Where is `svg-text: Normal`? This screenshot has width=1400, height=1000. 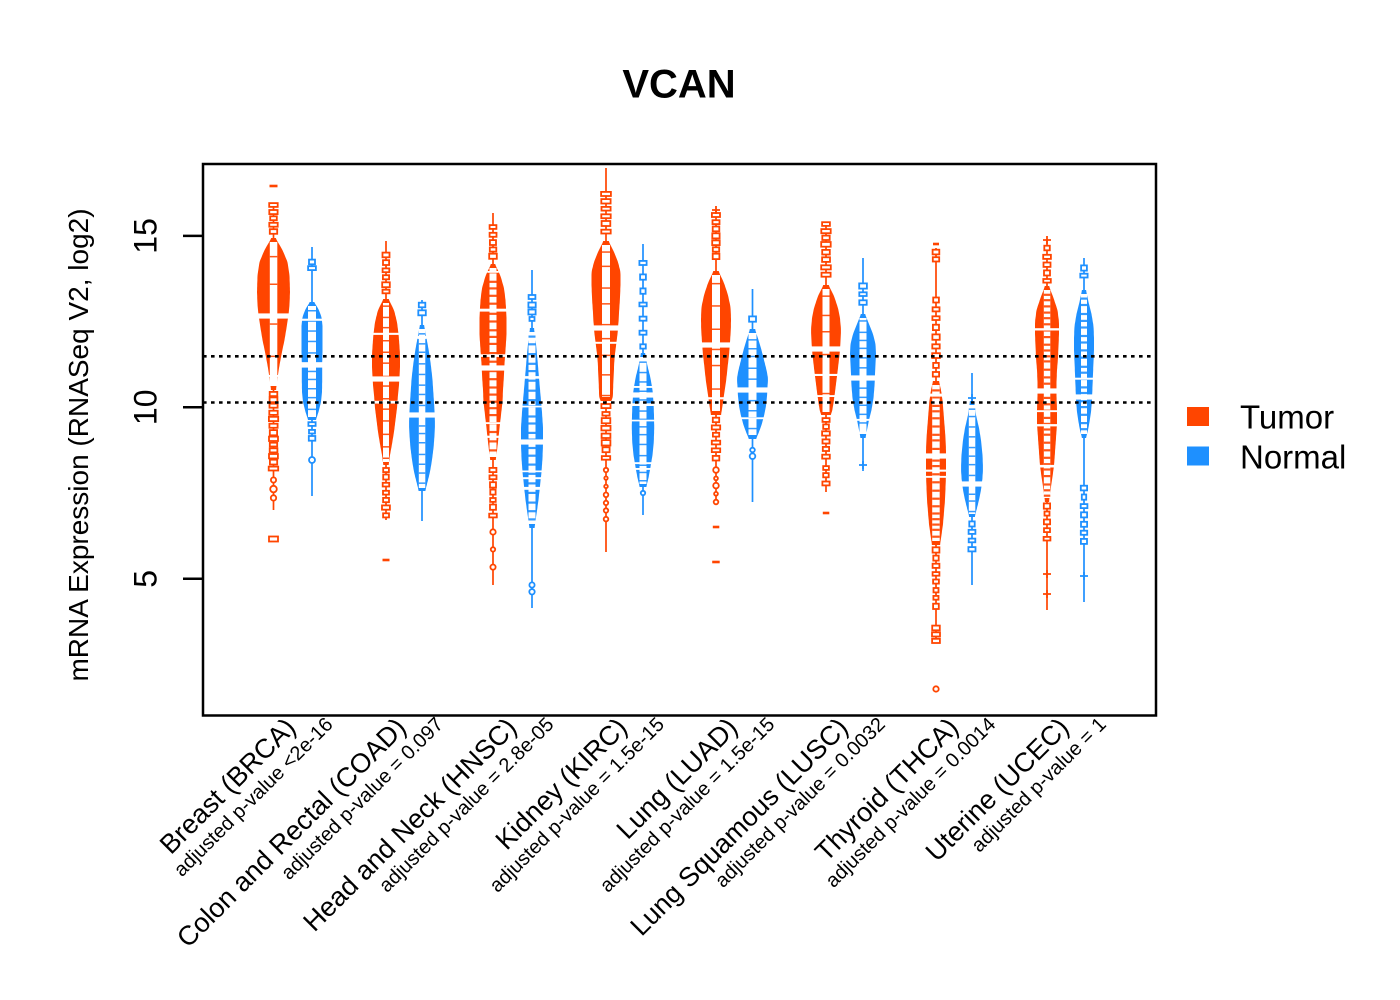
svg-text: Normal is located at coordinates (1293, 457).